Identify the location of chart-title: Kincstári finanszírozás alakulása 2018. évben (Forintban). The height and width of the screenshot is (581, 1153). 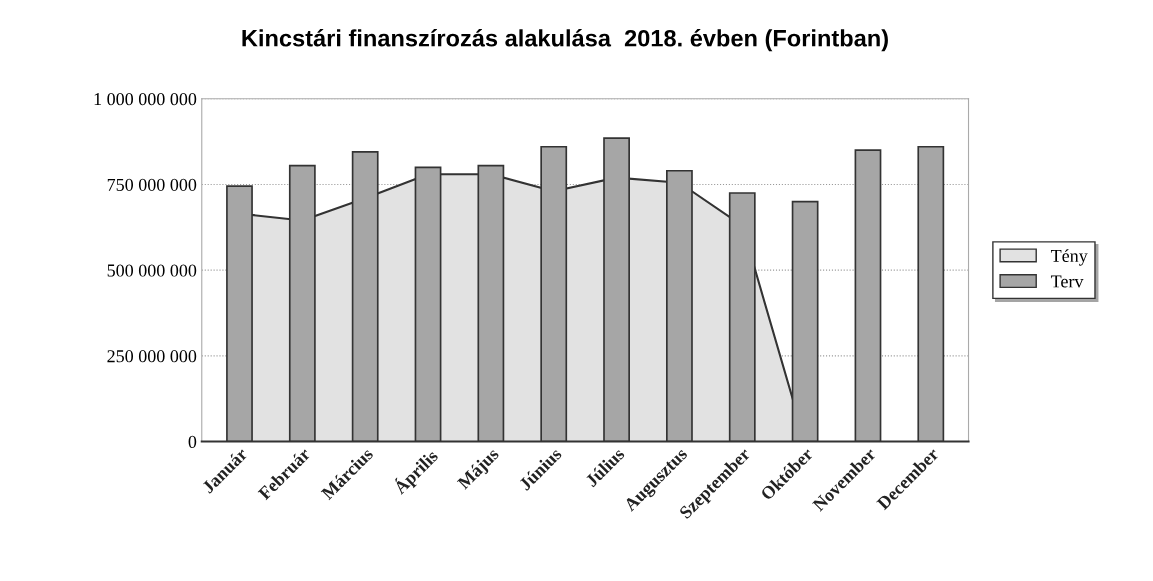
(565, 40).